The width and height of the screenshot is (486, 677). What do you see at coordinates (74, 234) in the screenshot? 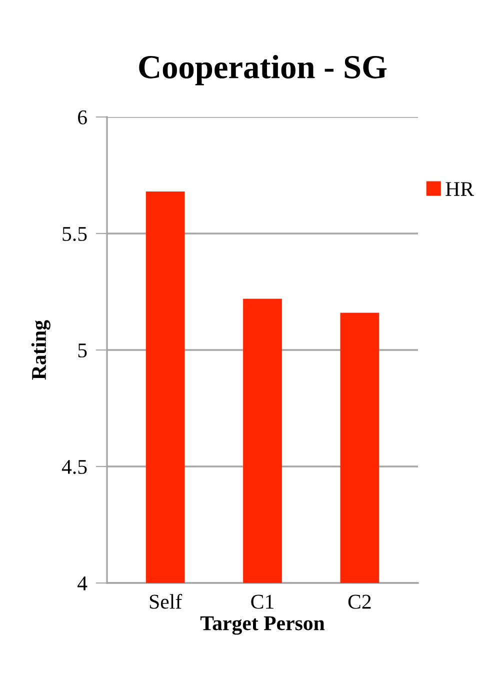
I see `y-tick-label: 5.5` at bounding box center [74, 234].